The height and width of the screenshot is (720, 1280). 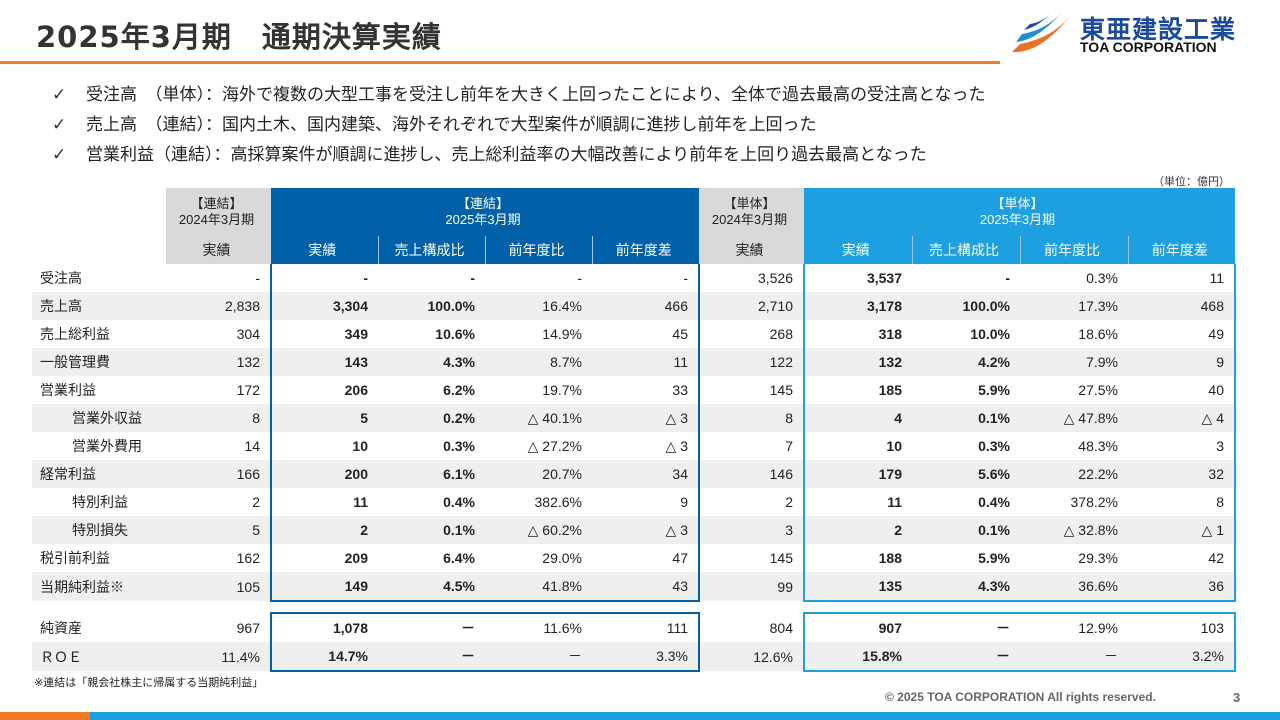 I want to click on table-cell: 6.2%, so click(x=459, y=390).